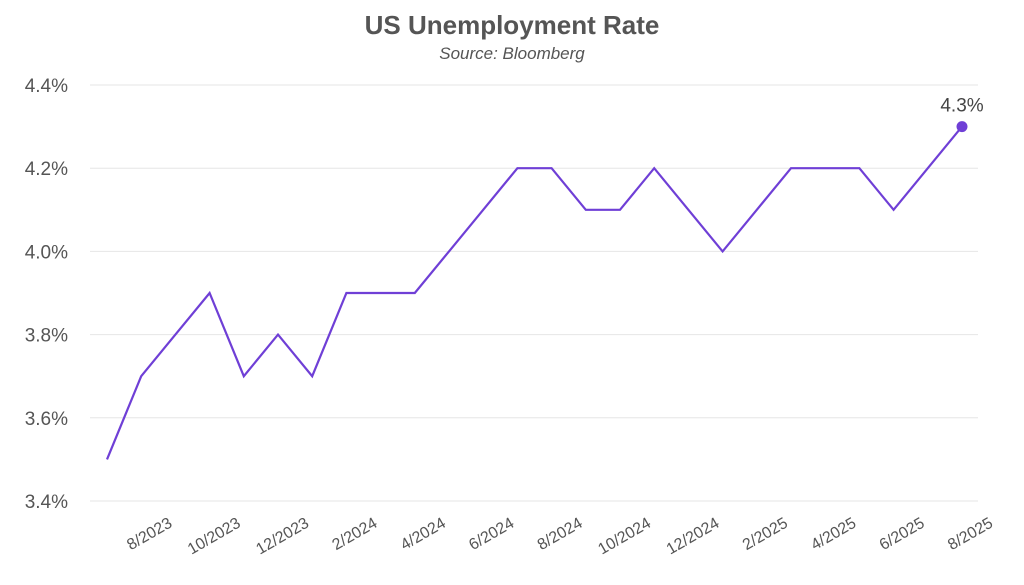  Describe the element at coordinates (149, 534) in the screenshot. I see `x-tick-label: 8/2023` at that location.